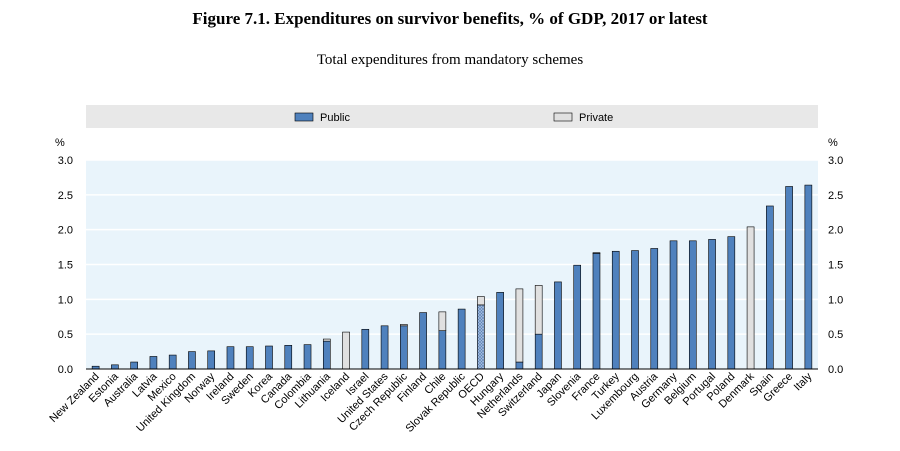  What do you see at coordinates (712, 304) in the screenshot?
I see `bar-public-portugal` at bounding box center [712, 304].